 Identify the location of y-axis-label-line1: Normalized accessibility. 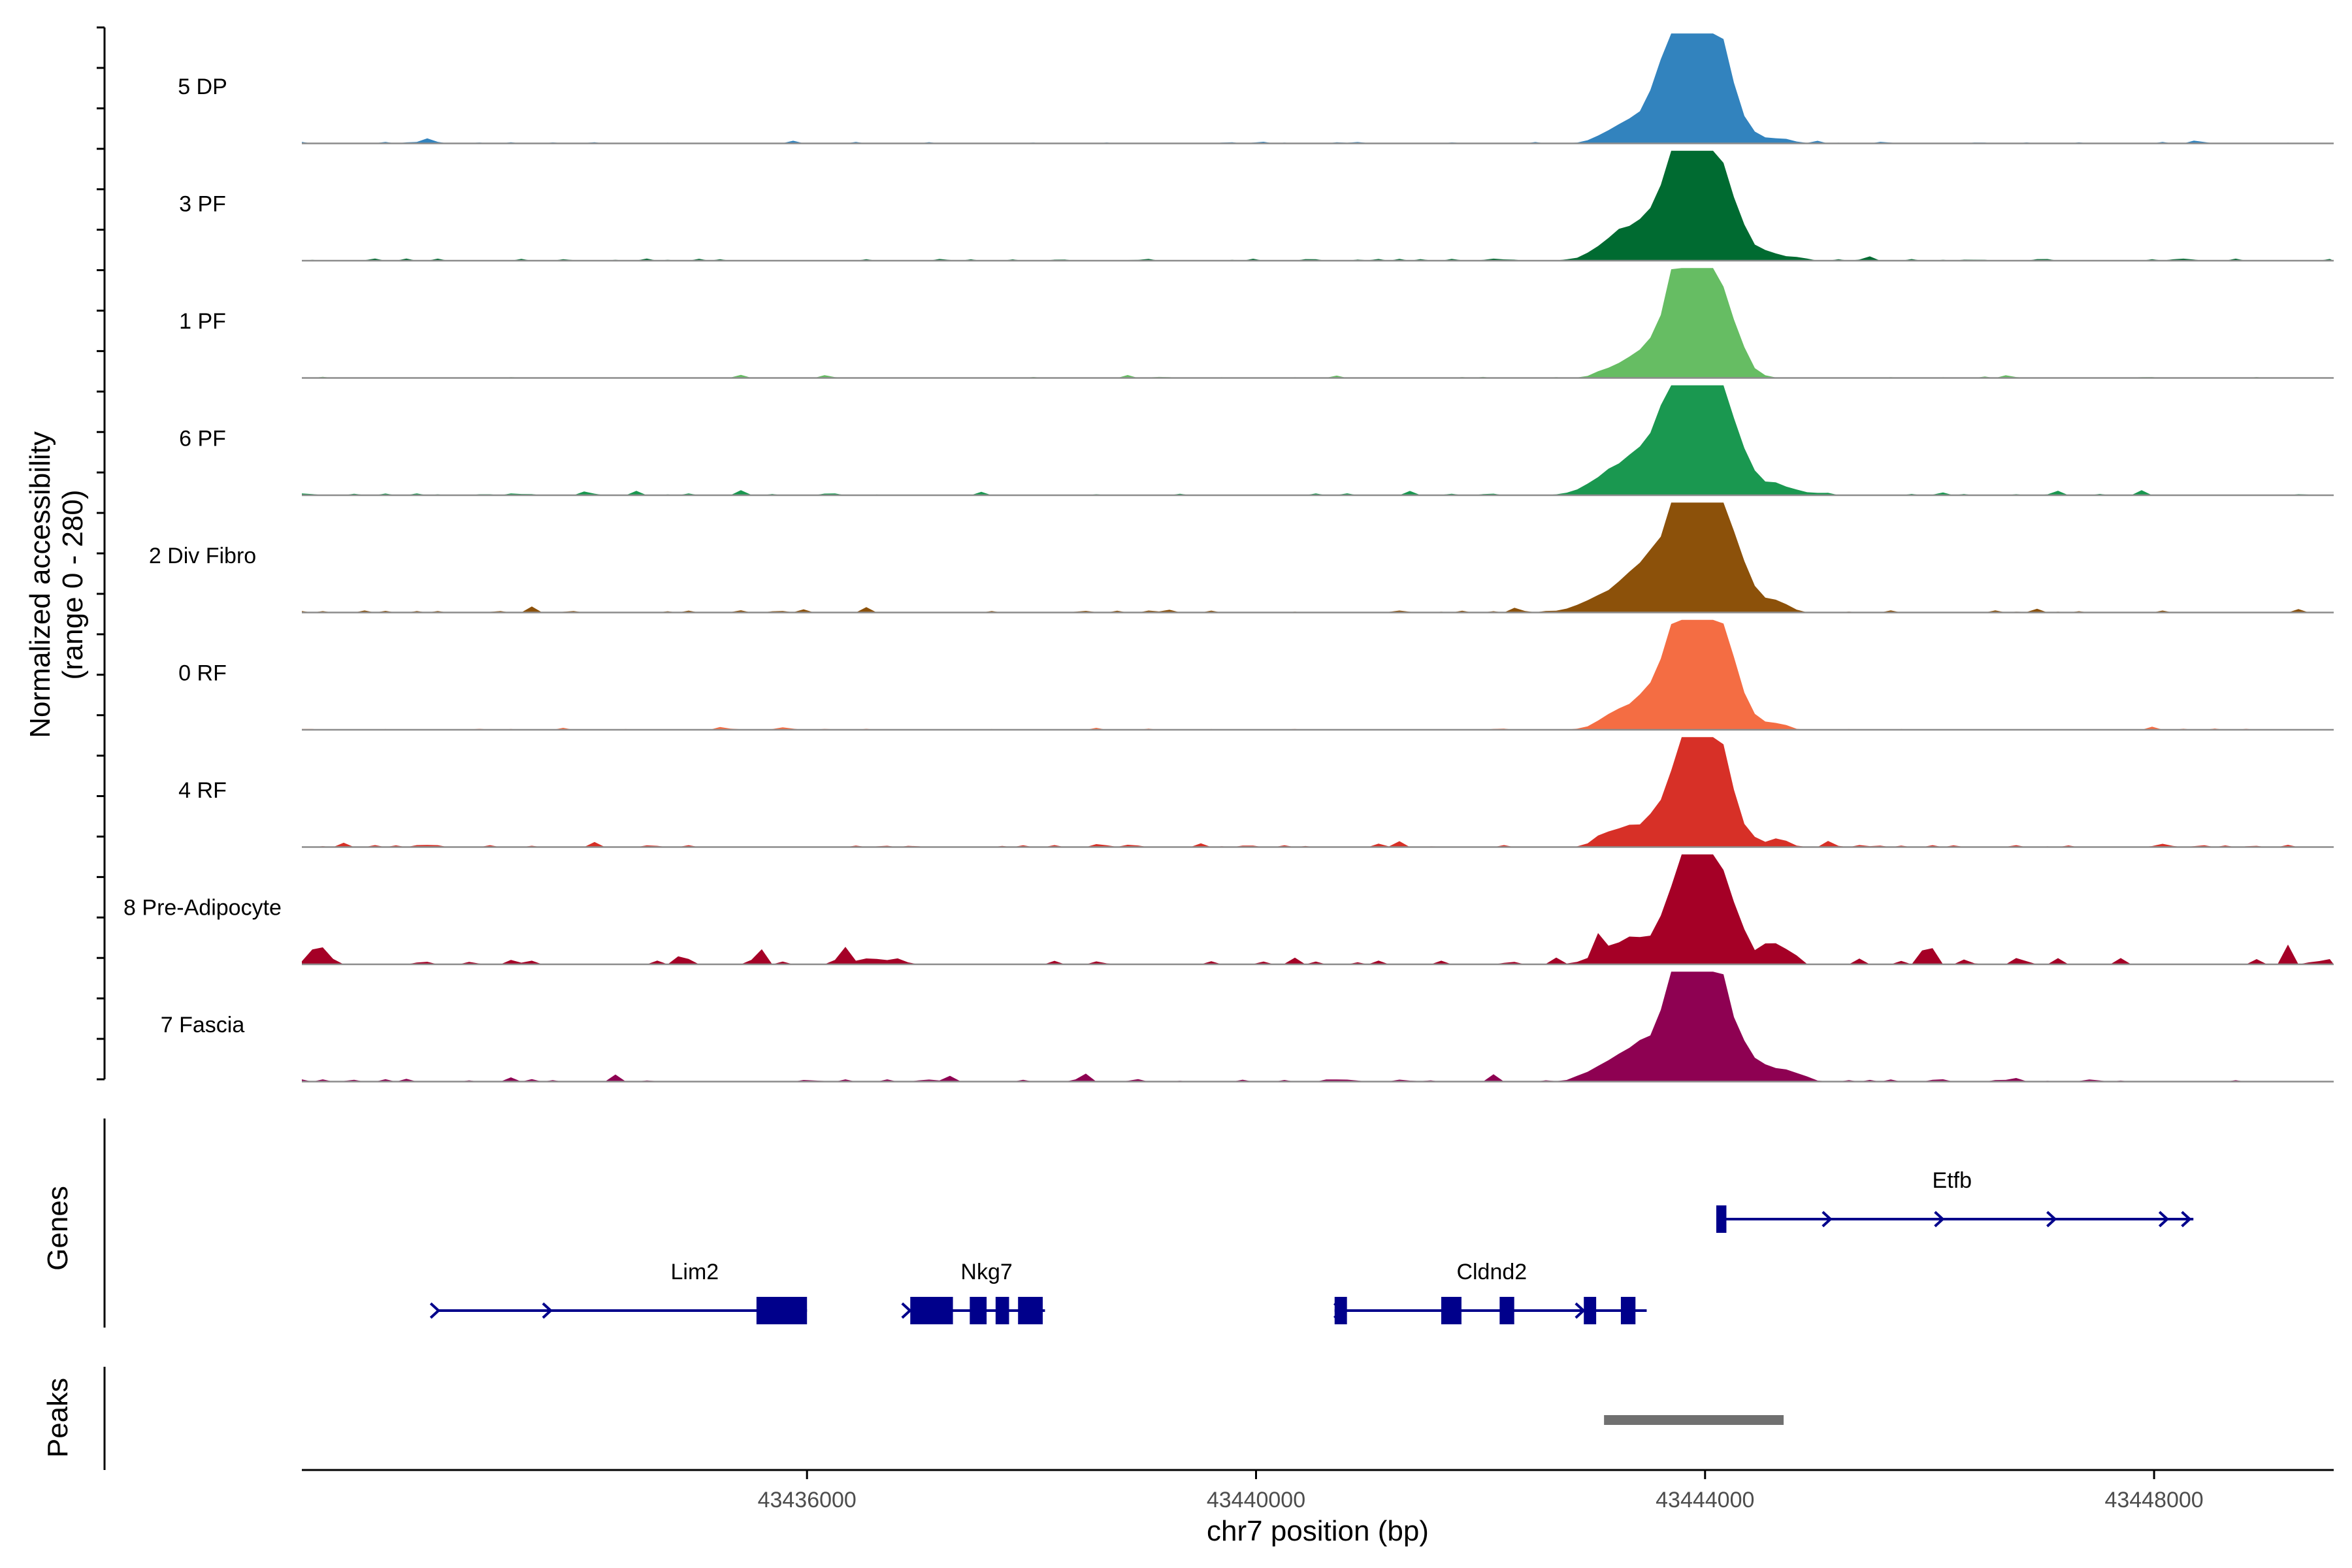
(40, 584).